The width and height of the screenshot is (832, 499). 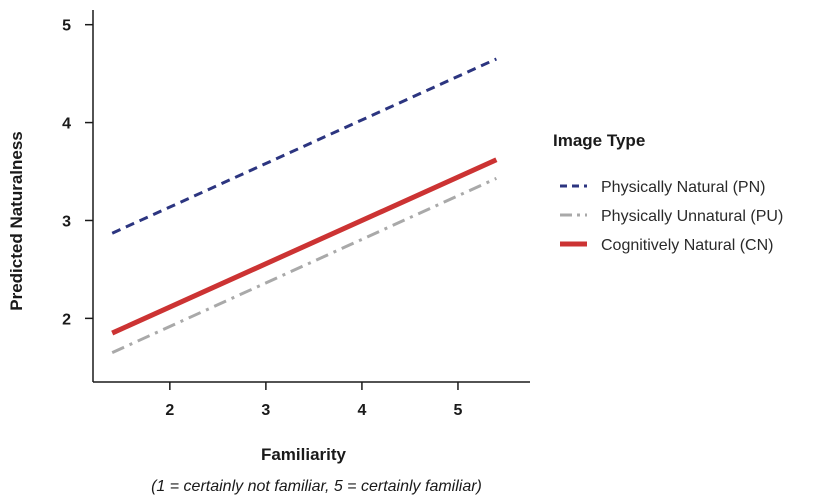 I want to click on y-axis-title: Predicted Naturalness, so click(x=16, y=221).